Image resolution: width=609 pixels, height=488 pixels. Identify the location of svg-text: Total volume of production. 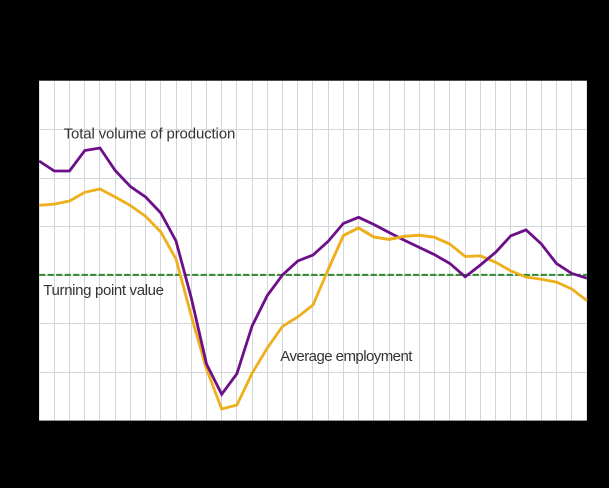
(149, 134).